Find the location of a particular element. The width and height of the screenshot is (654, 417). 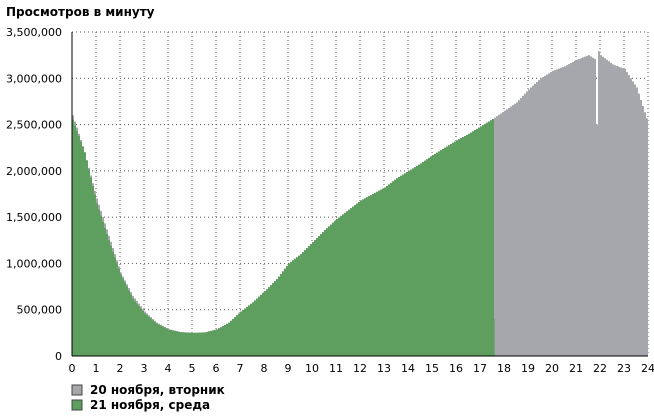

x-tick-label: 19 is located at coordinates (528, 368).